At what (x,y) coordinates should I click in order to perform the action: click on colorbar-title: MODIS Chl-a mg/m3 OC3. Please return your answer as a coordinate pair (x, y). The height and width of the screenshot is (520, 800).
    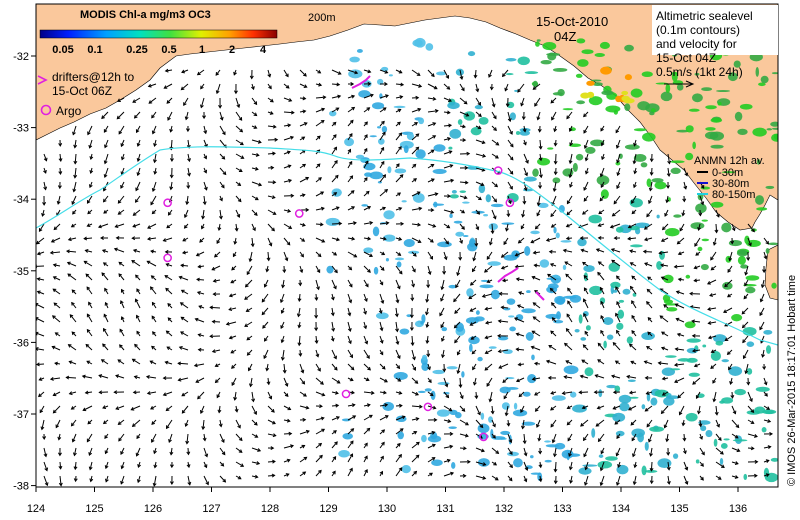
    Looking at the image, I should click on (145, 15).